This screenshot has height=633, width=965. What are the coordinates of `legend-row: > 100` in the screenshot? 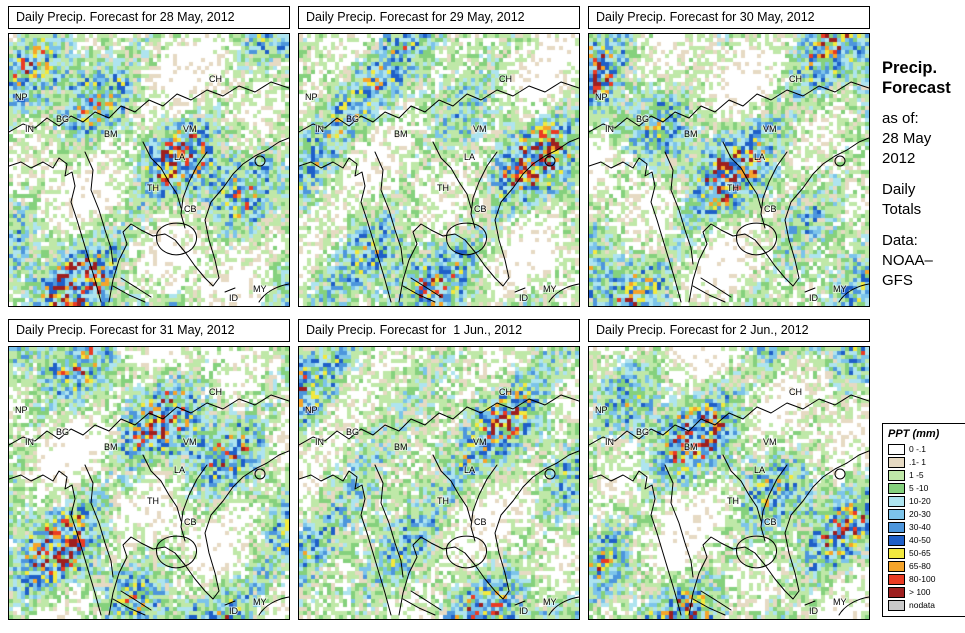 It's located at (925, 592).